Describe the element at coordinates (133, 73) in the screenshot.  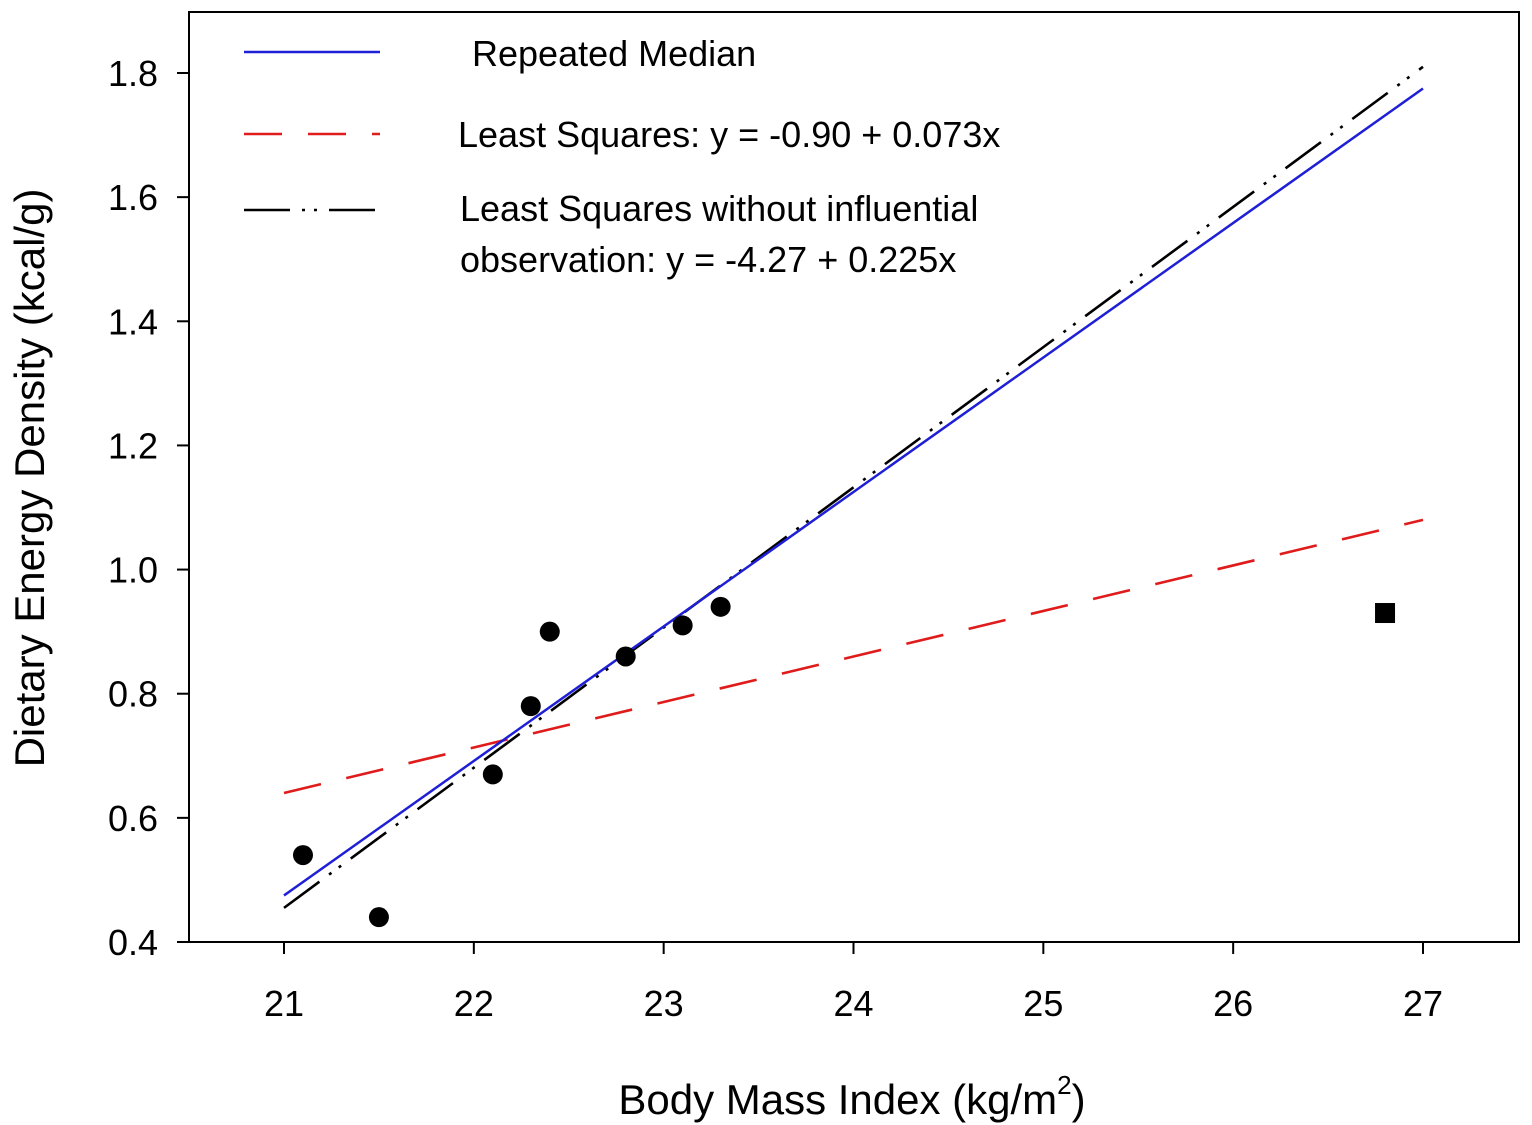
I see `y-tick-label: 1.8` at that location.